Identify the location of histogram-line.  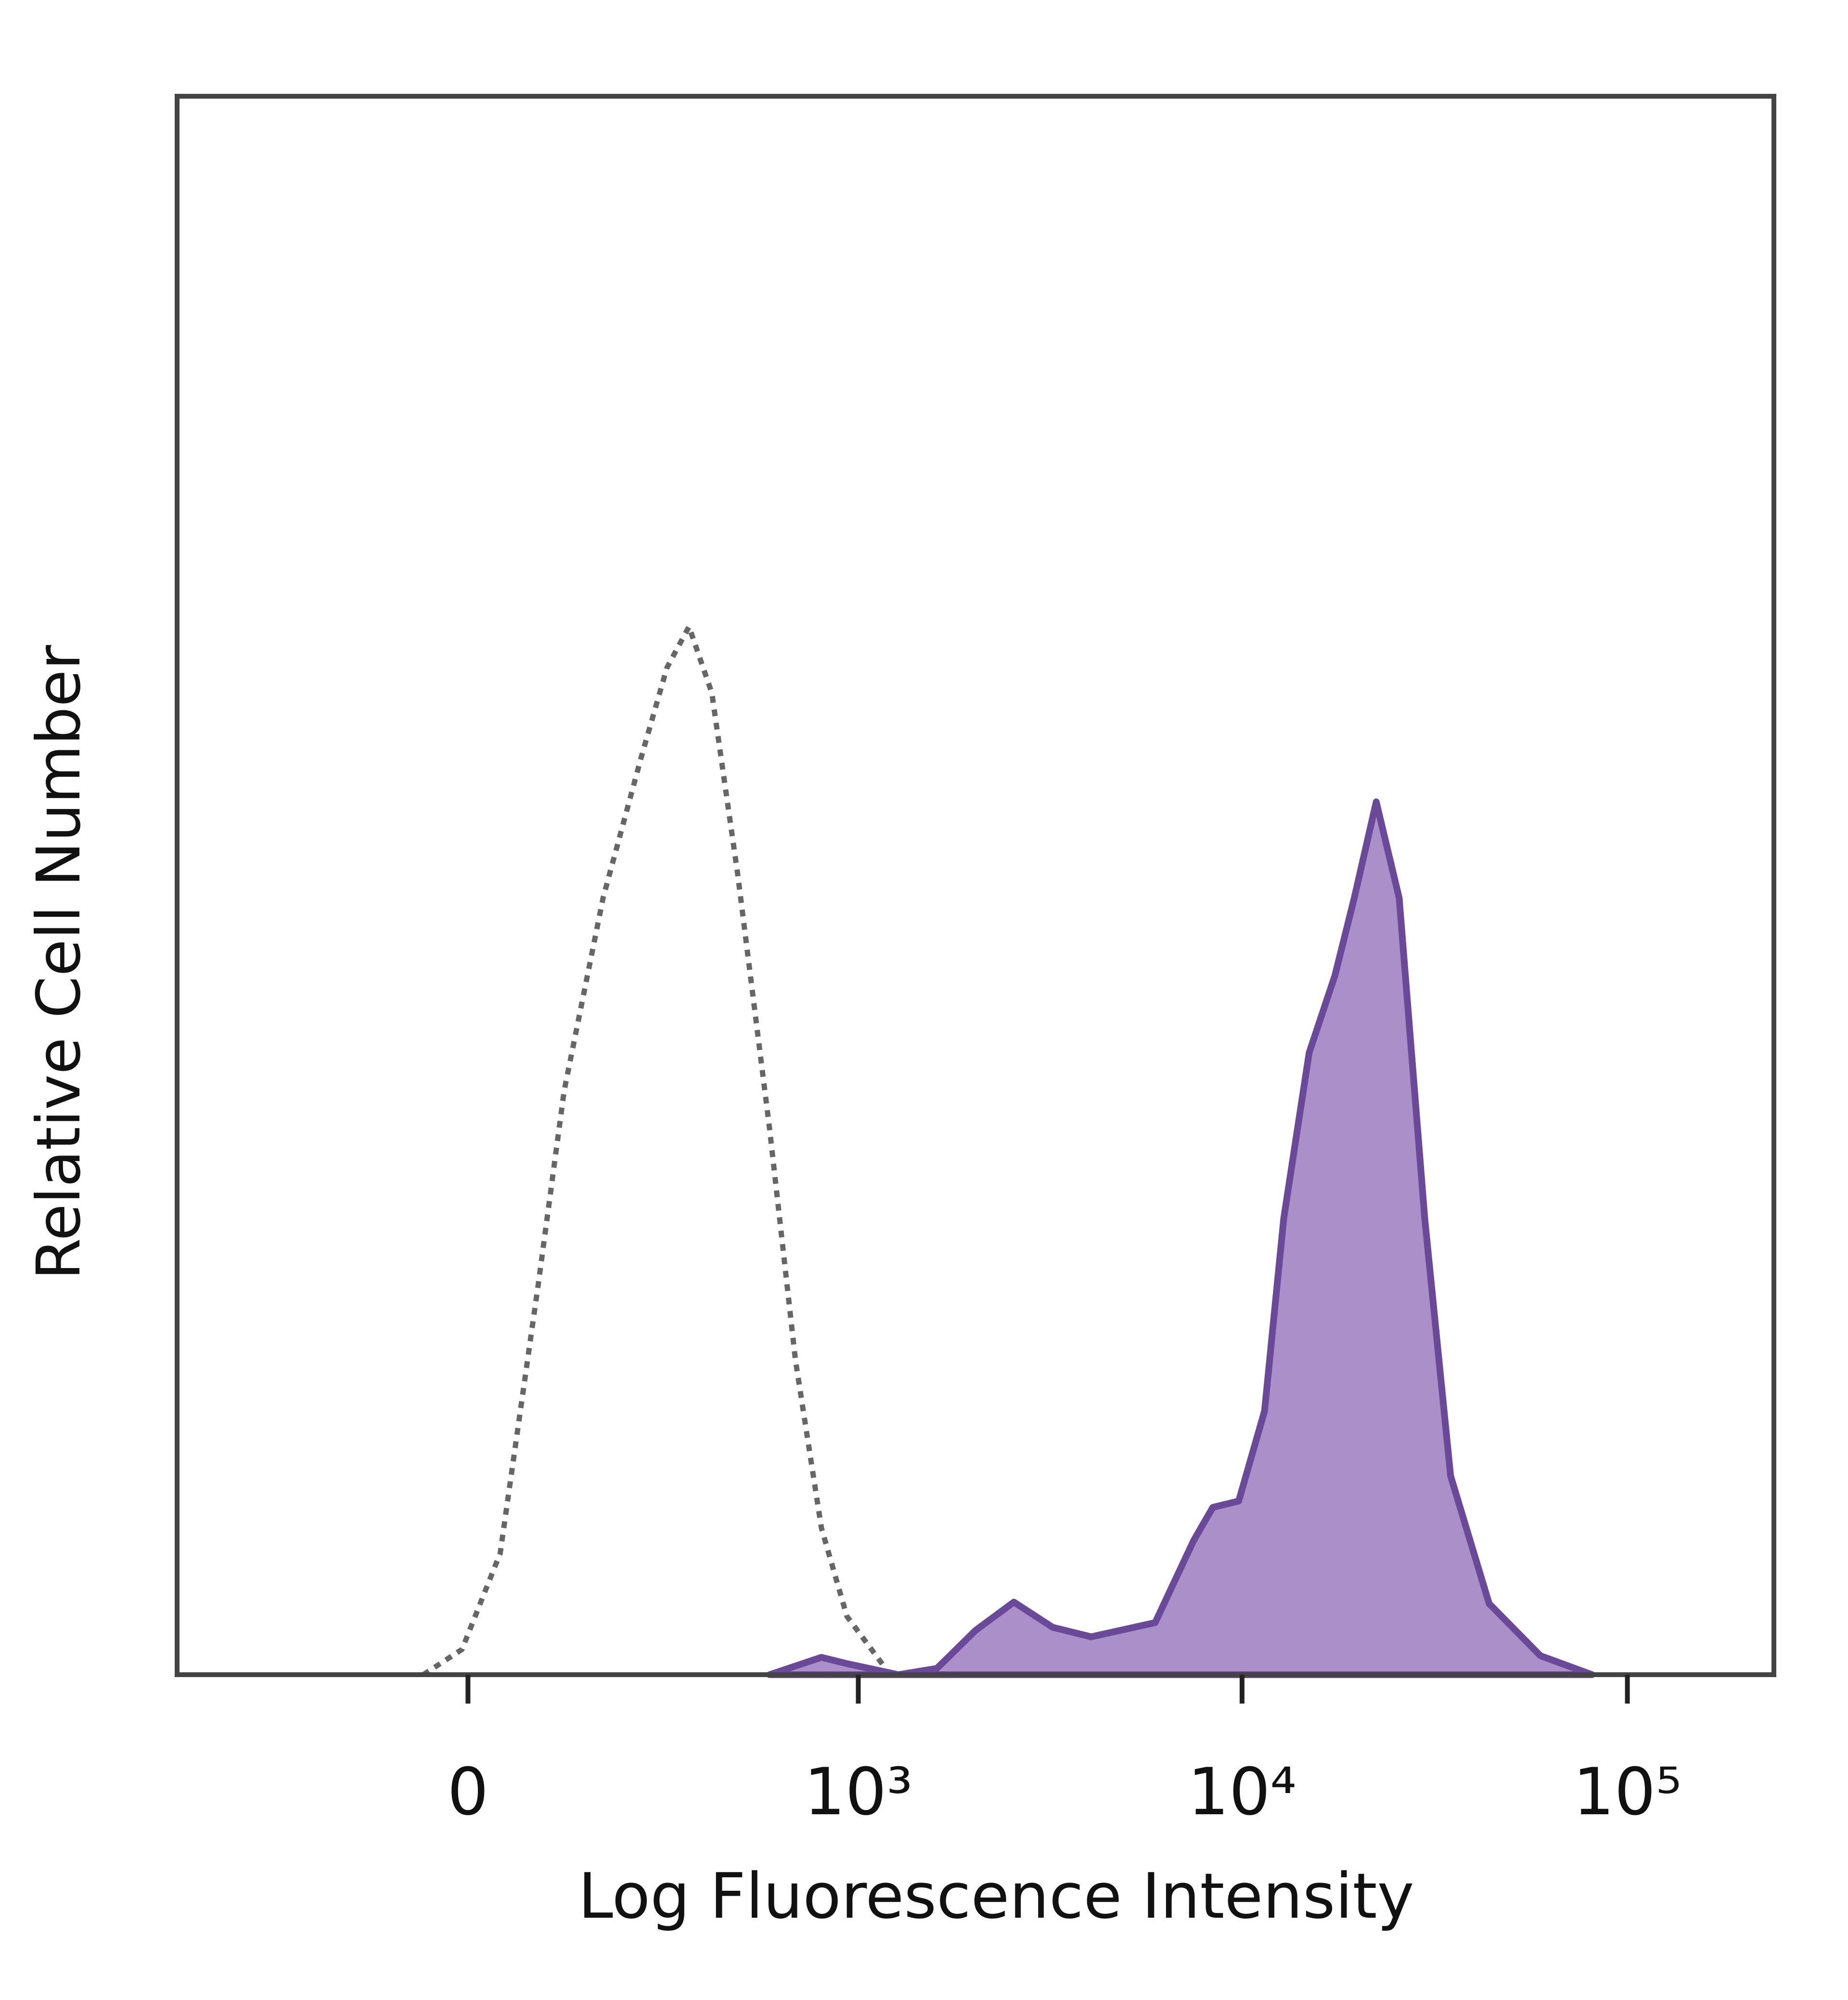
(655, 1148).